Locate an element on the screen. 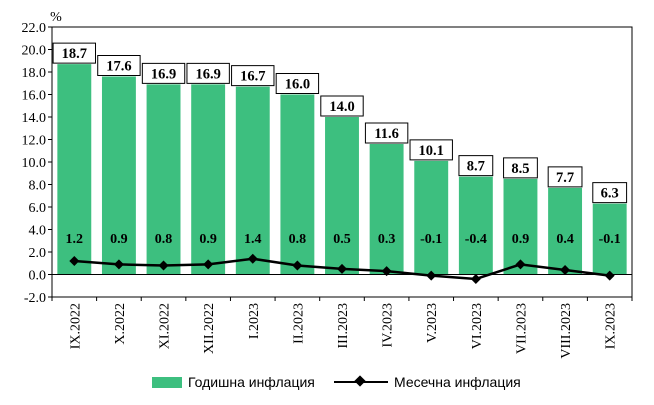 Image resolution: width=654 pixels, height=405 pixels. annual-data-label: 6.3 is located at coordinates (610, 194).